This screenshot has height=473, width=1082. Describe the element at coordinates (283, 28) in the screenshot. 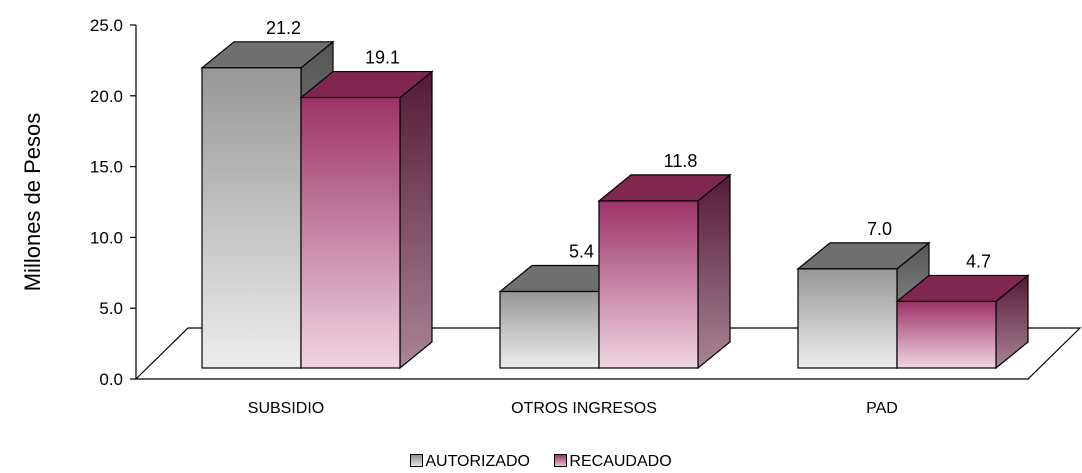

I see `data-label-autorizado: 21.2` at that location.